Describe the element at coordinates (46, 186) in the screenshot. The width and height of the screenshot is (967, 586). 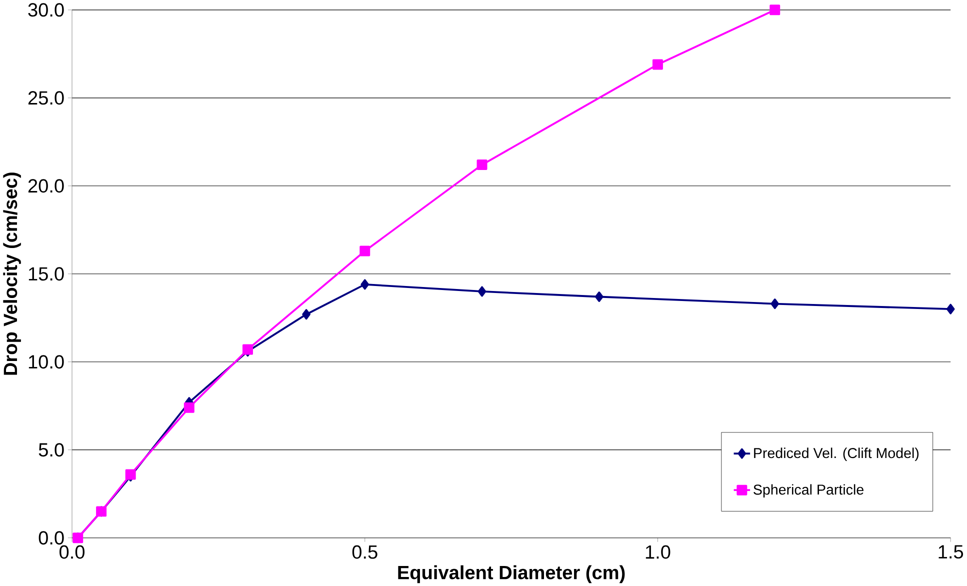
I see `y-tick-label: 20.0` at that location.